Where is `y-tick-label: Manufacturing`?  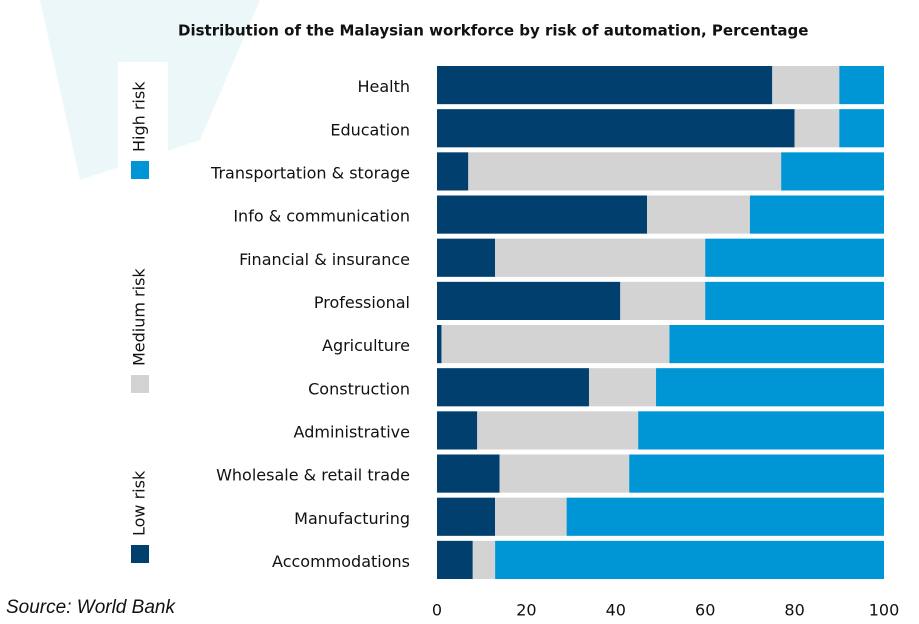 y-tick-label: Manufacturing is located at coordinates (352, 518).